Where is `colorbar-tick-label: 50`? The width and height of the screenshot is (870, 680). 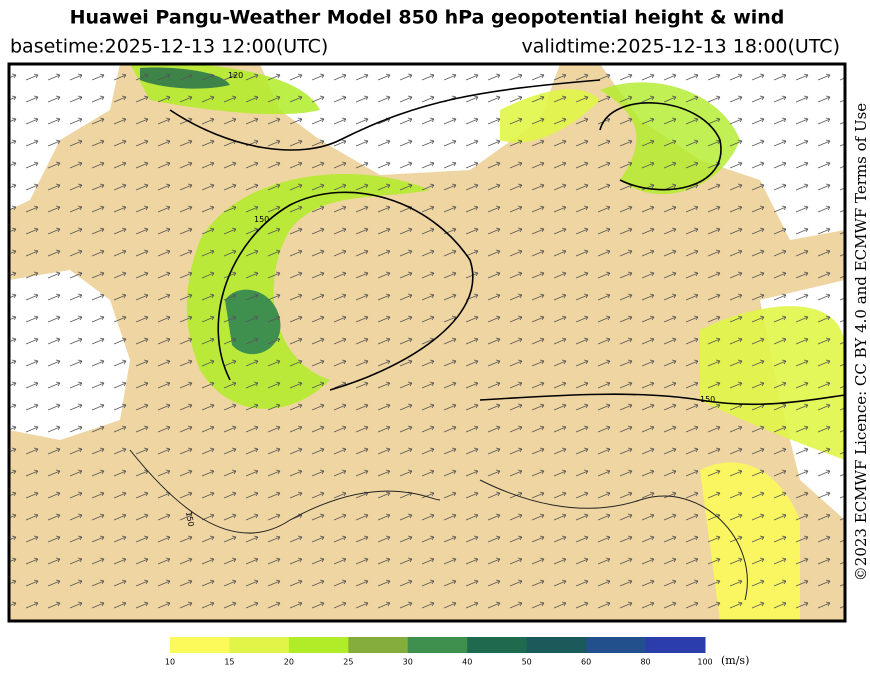
colorbar-tick-label: 50 is located at coordinates (527, 662).